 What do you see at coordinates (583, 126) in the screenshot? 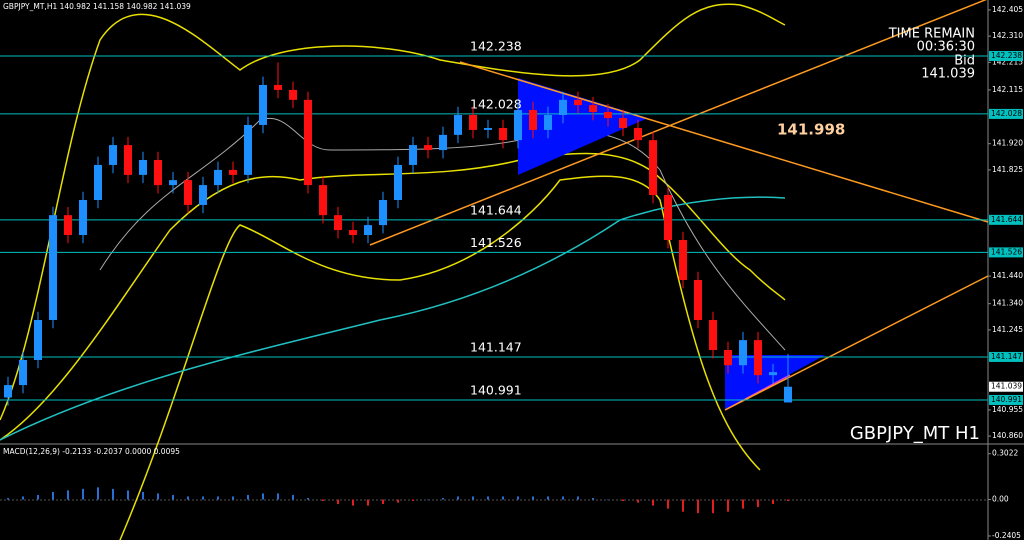
I see `triangle-pattern` at bounding box center [583, 126].